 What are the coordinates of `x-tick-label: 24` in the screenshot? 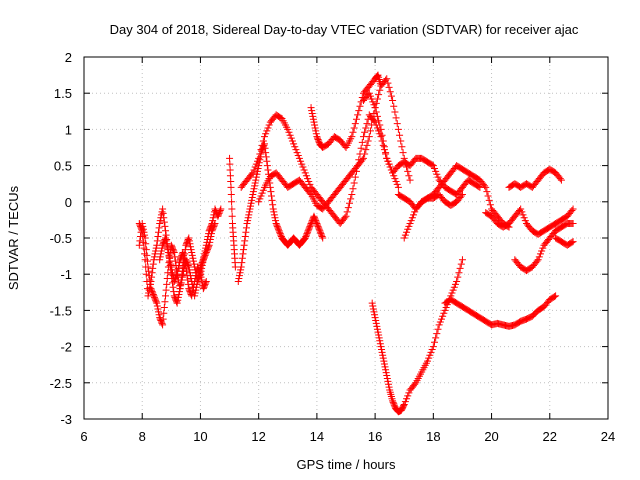 It's located at (608, 436).